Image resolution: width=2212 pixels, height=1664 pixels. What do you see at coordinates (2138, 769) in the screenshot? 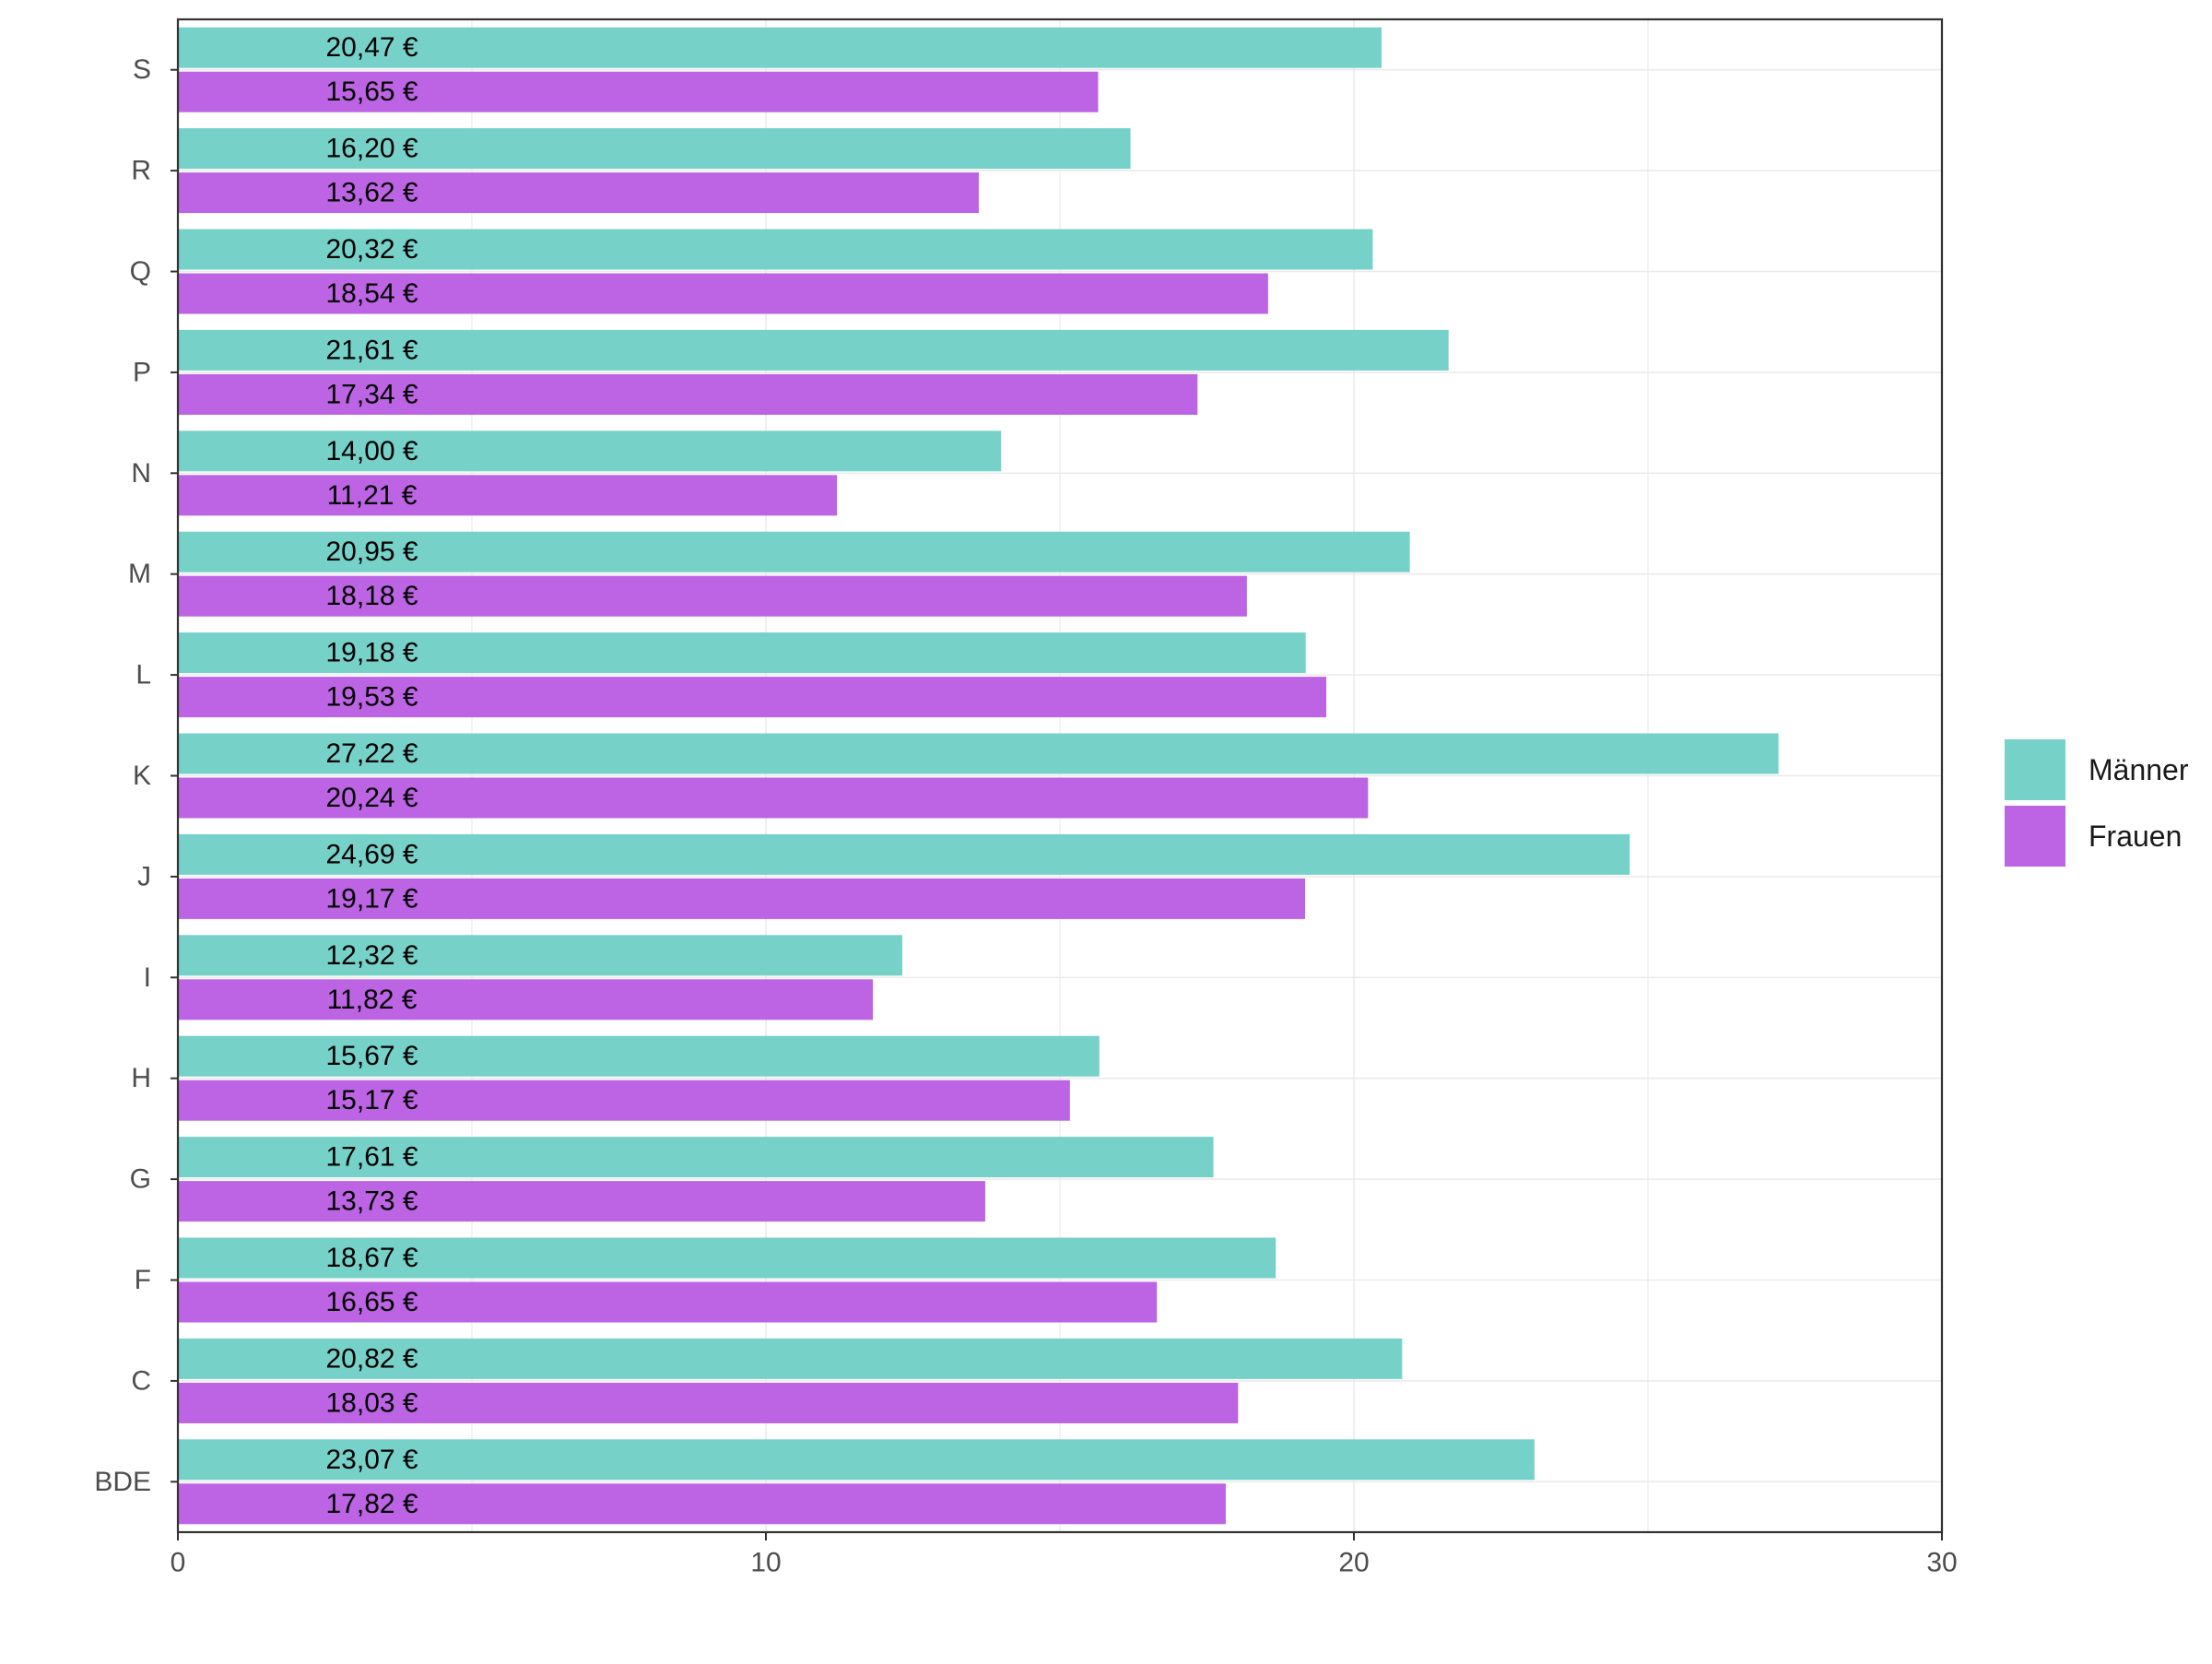
I see `legend-label: Männer` at bounding box center [2138, 769].